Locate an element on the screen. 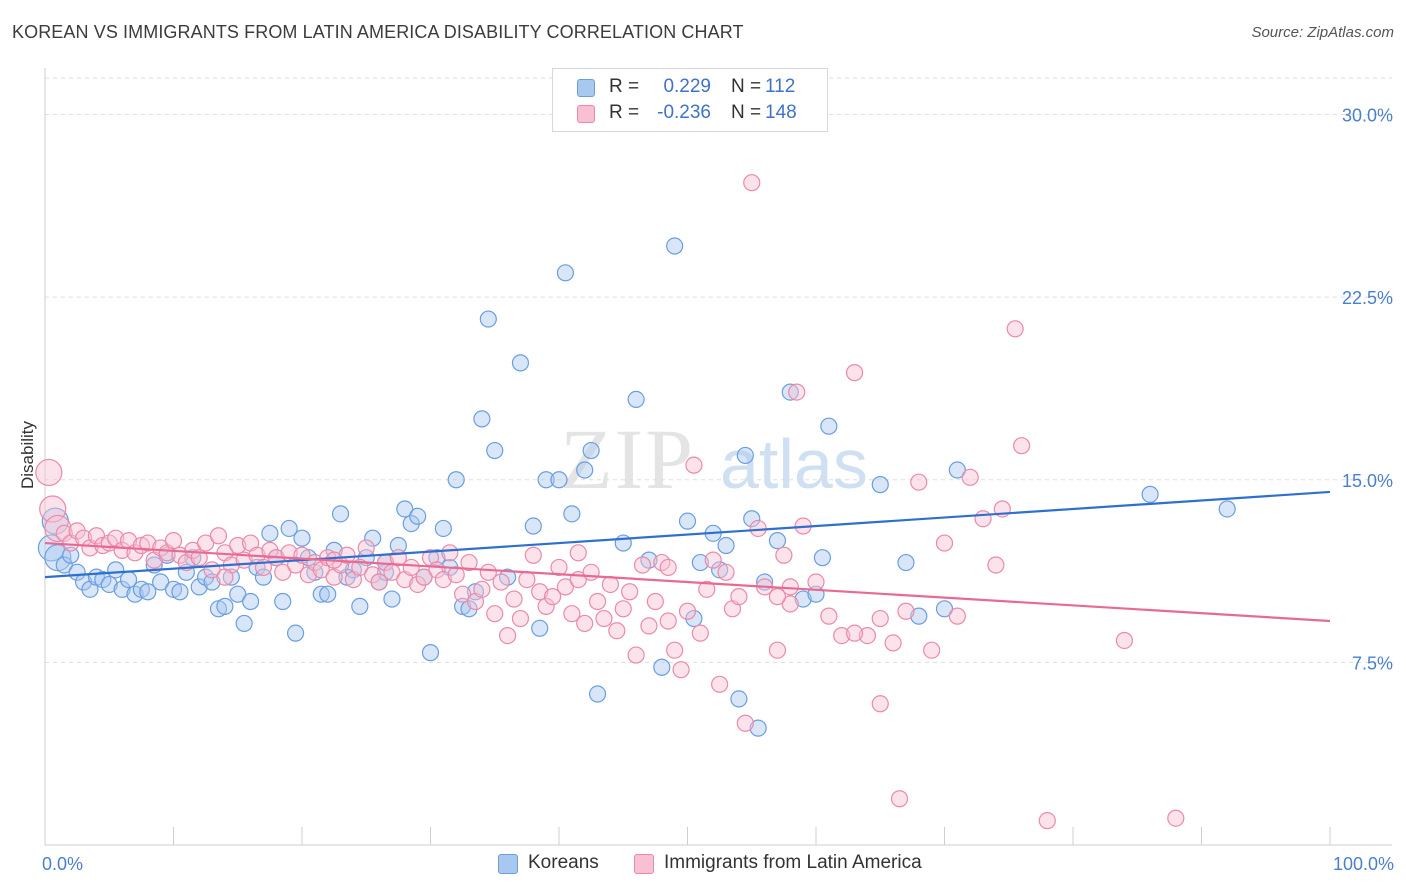 The width and height of the screenshot is (1406, 892). trend-lines is located at coordinates (687, 556).